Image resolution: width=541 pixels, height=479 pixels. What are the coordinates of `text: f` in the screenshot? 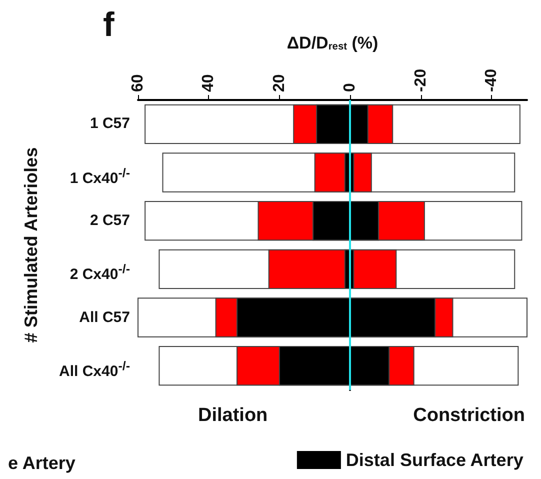 It's located at (109, 25).